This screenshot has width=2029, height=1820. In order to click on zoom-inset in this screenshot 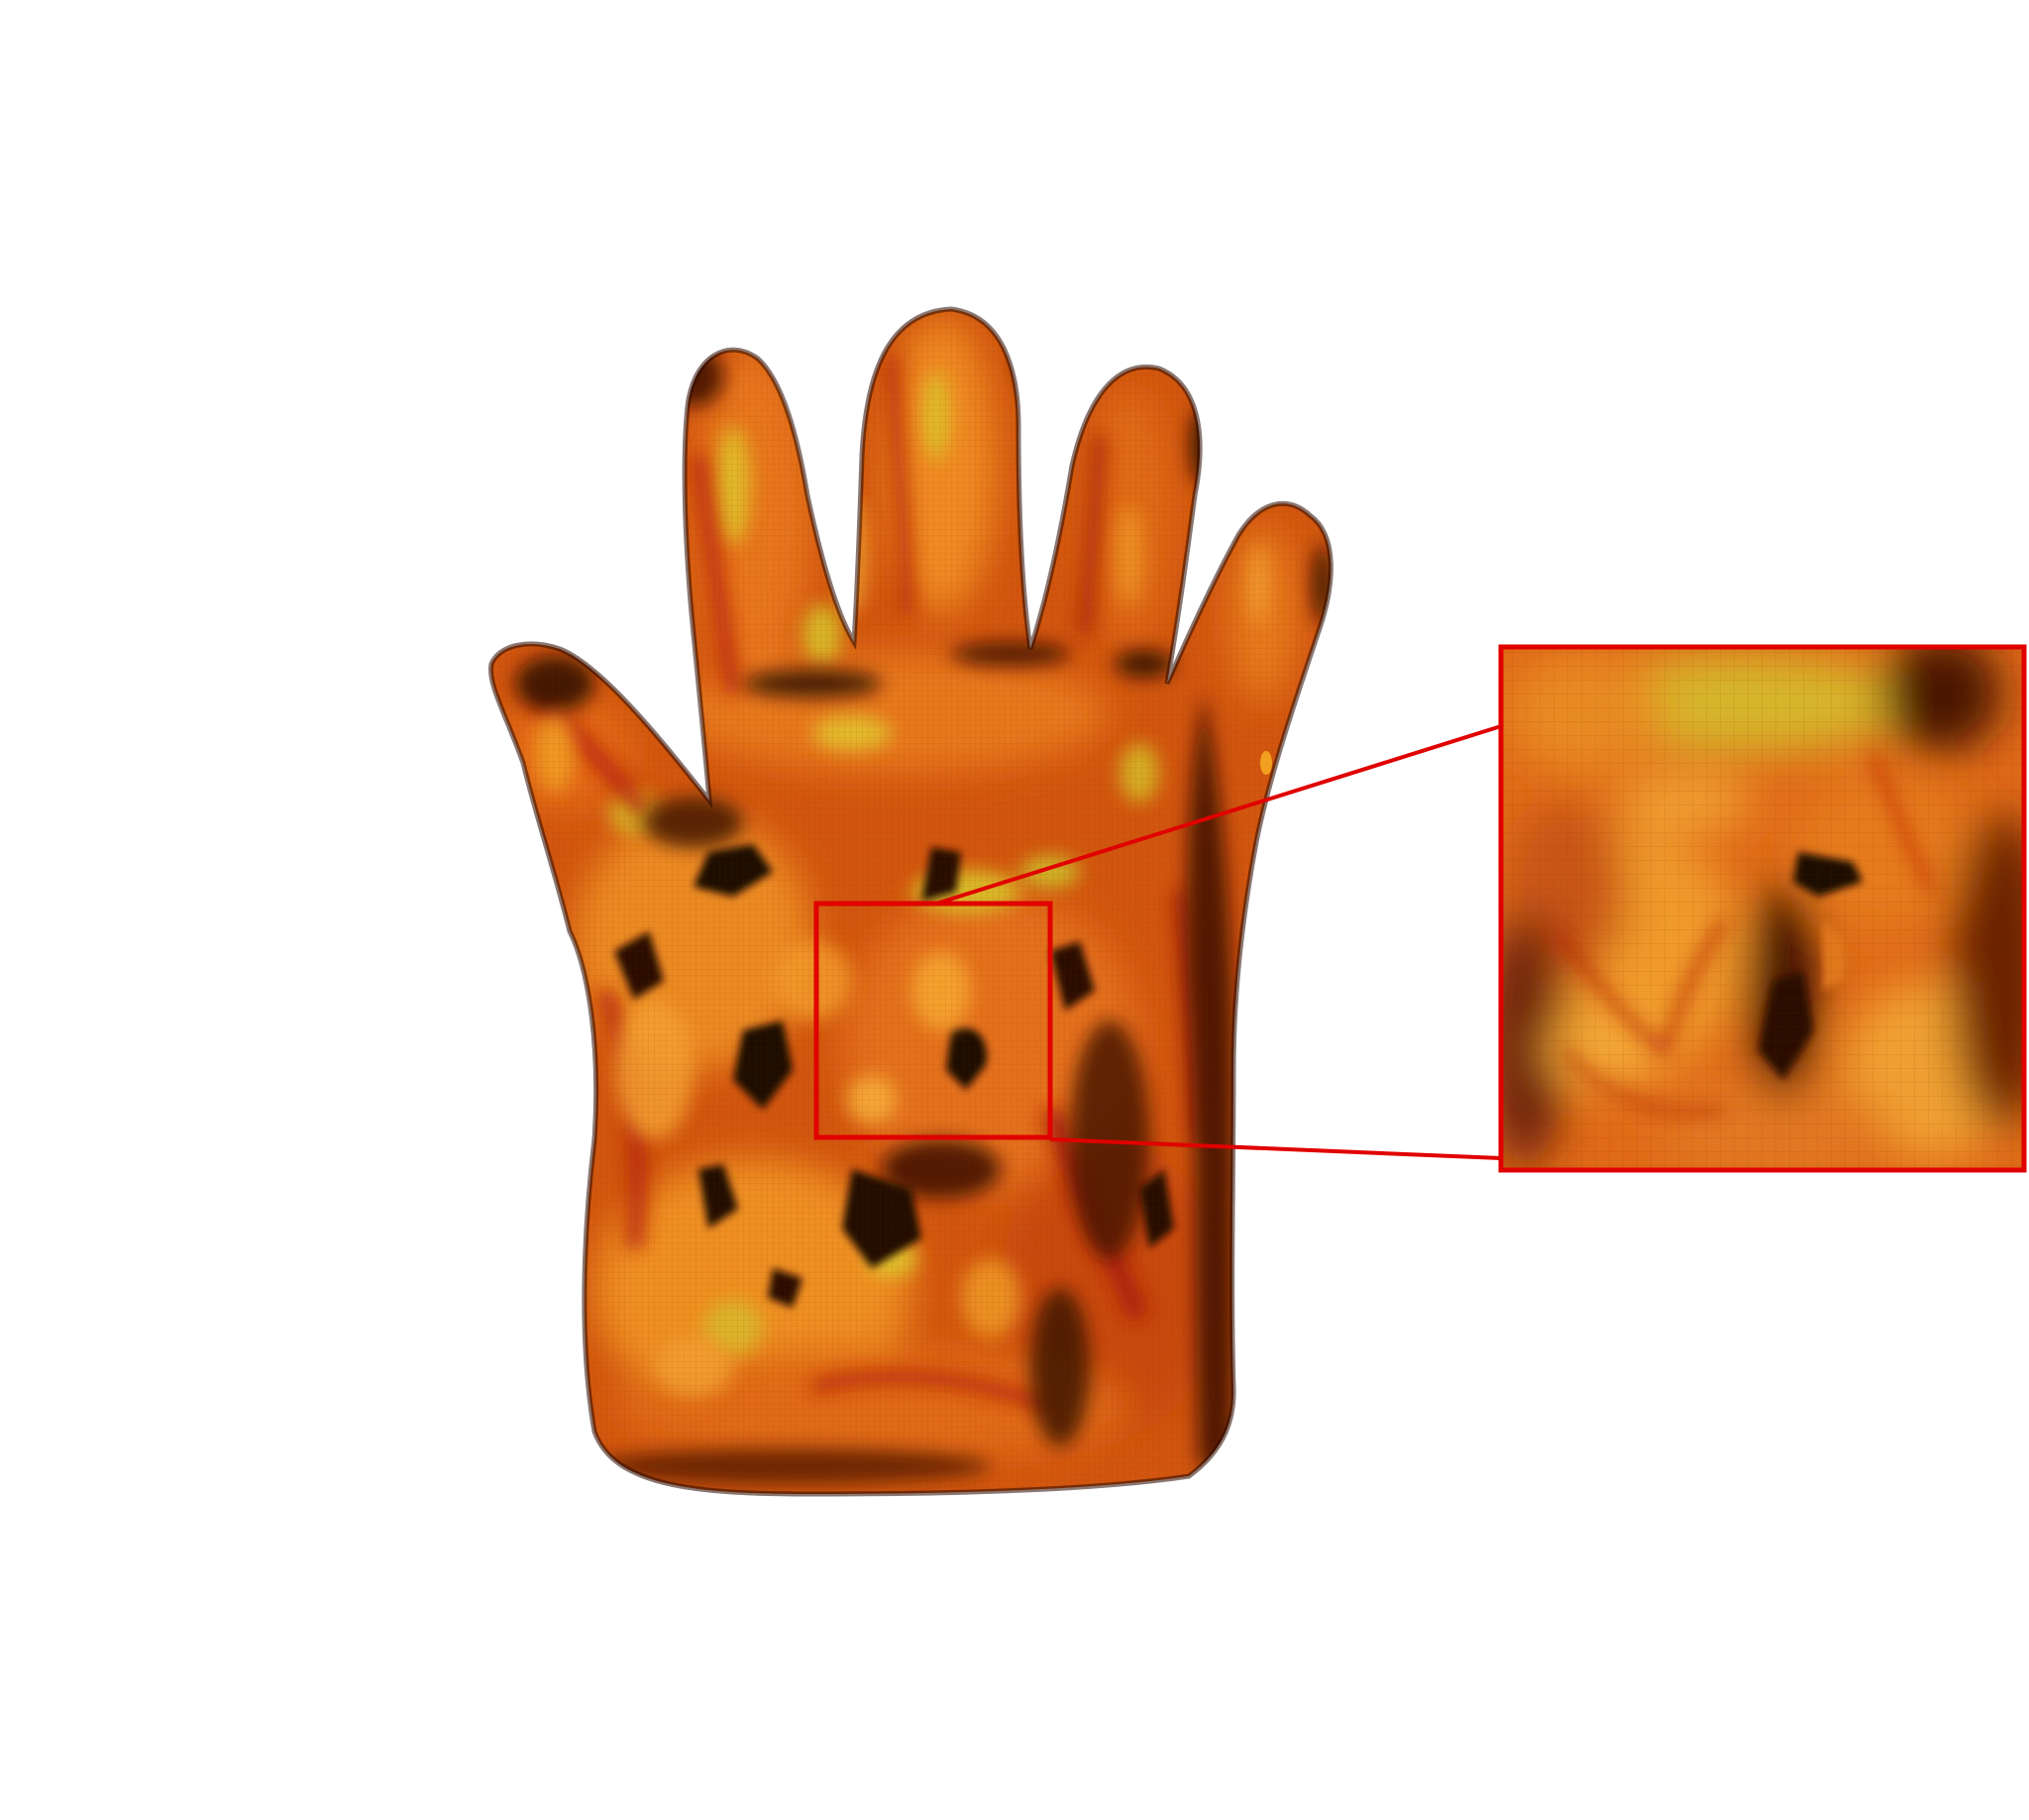, I will do `click(1763, 908)`.